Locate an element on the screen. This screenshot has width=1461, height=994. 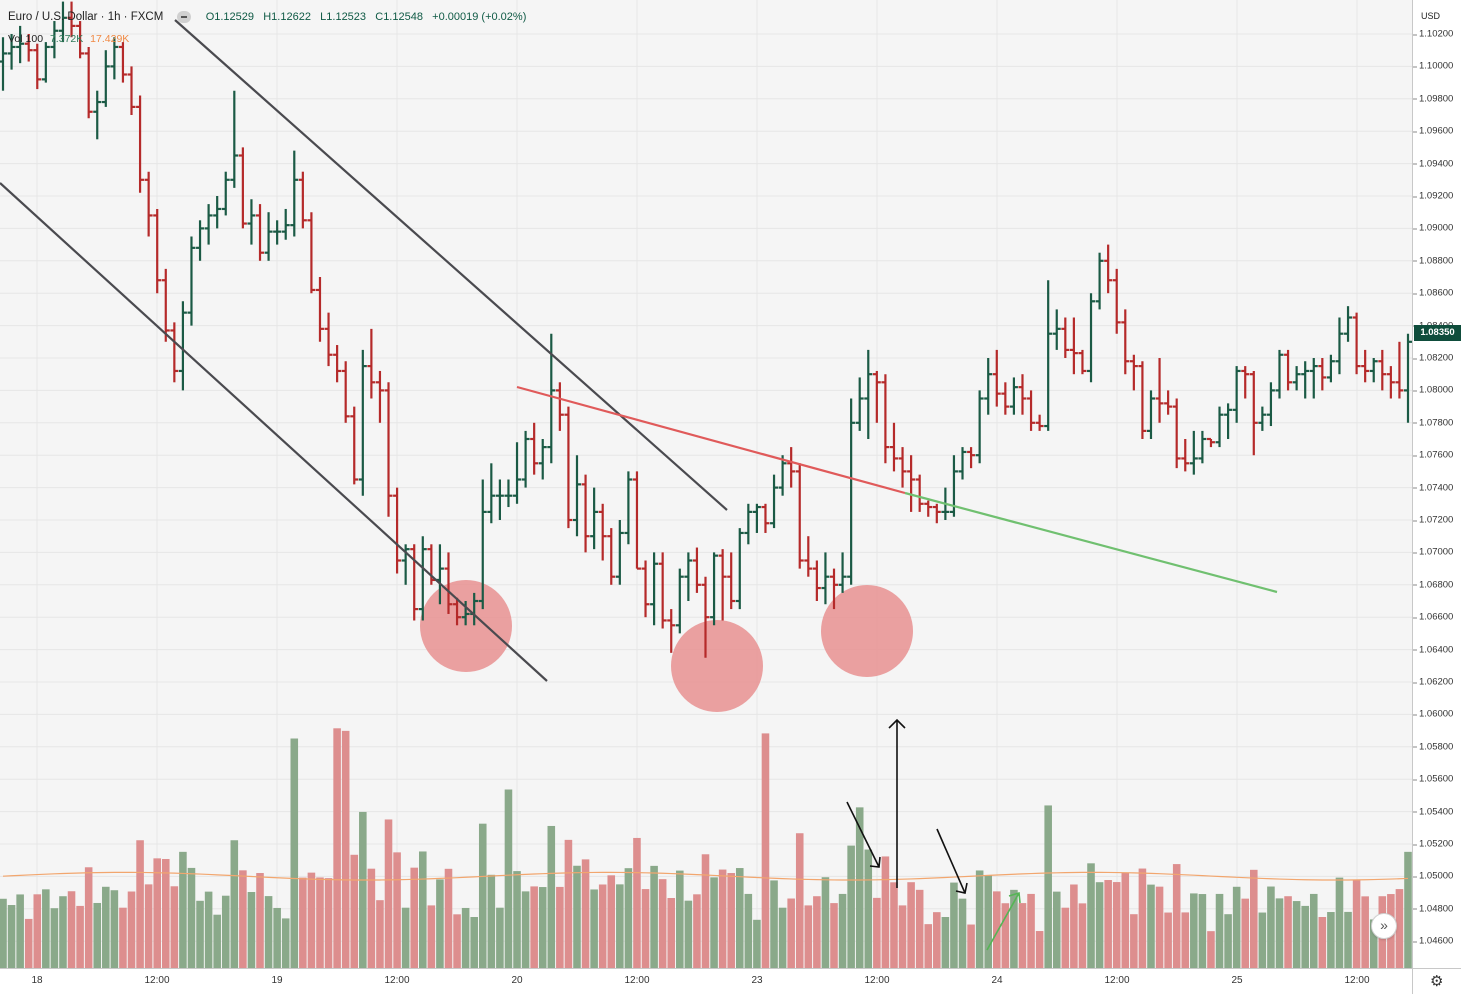
price-tick: 1.10000 is located at coordinates (1433, 66).